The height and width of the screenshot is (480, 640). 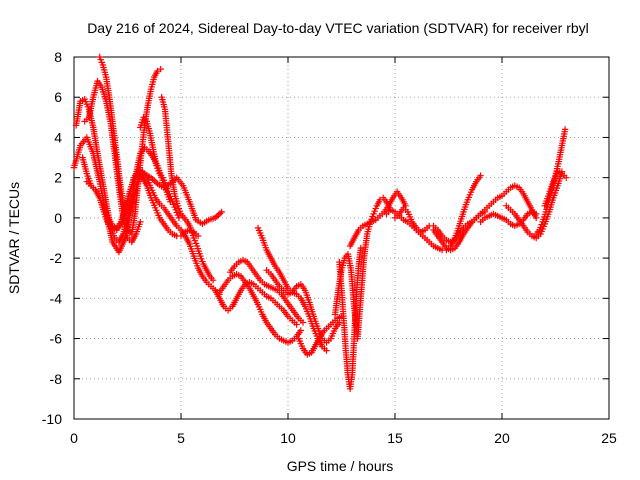 I want to click on y-tick-label: 8, so click(x=58, y=57).